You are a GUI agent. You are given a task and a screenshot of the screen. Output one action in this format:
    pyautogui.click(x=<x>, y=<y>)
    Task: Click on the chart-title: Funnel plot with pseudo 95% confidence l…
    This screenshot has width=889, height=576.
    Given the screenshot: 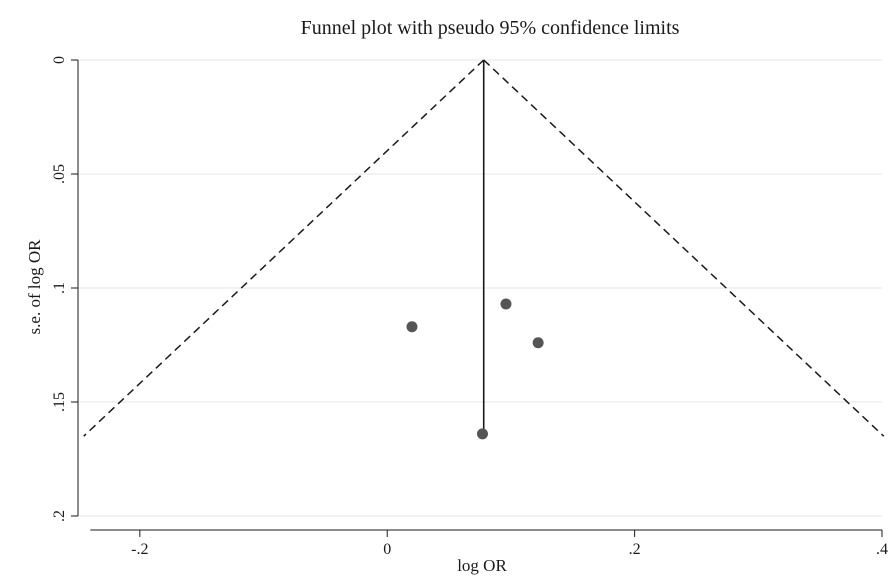 What is the action you would take?
    pyautogui.click(x=490, y=28)
    